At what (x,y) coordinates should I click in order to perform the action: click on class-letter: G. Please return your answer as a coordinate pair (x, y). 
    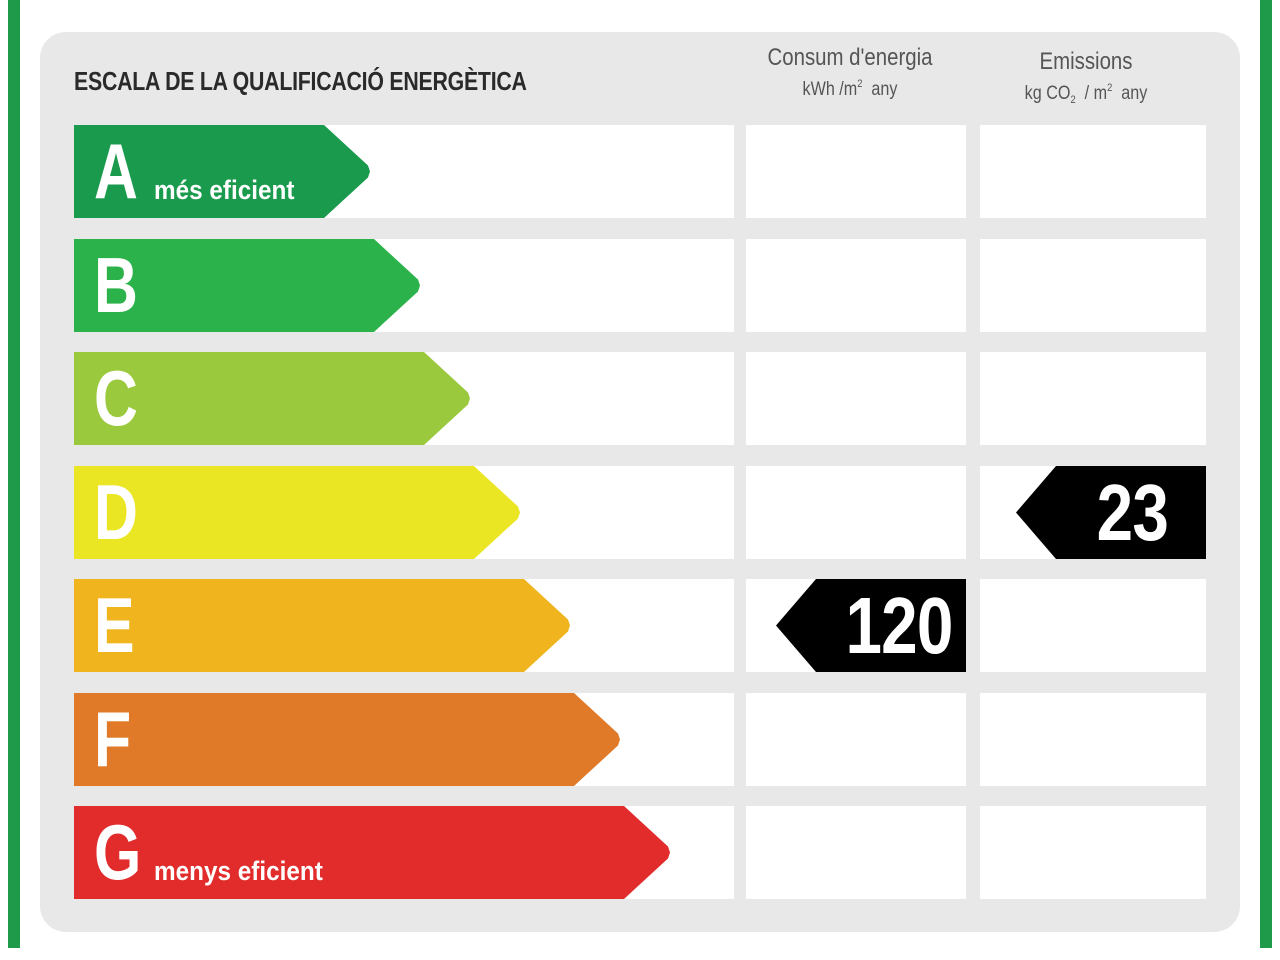
    Looking at the image, I should click on (118, 852).